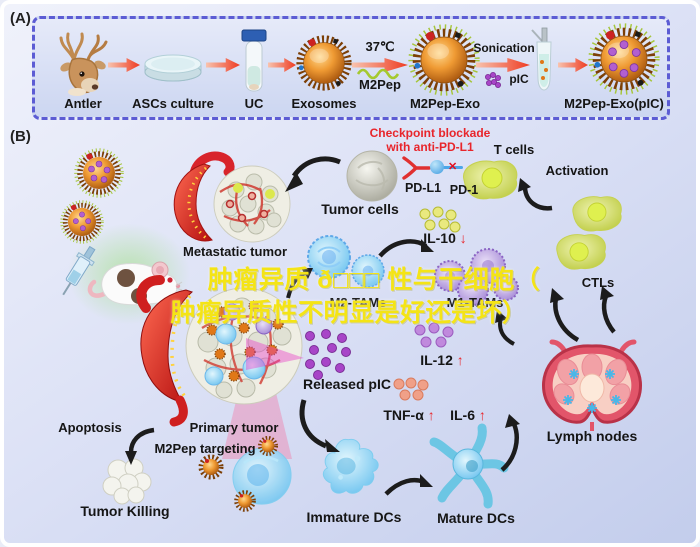  Describe the element at coordinates (476, 277) in the screenshot. I see `m1-tam-cells` at that location.